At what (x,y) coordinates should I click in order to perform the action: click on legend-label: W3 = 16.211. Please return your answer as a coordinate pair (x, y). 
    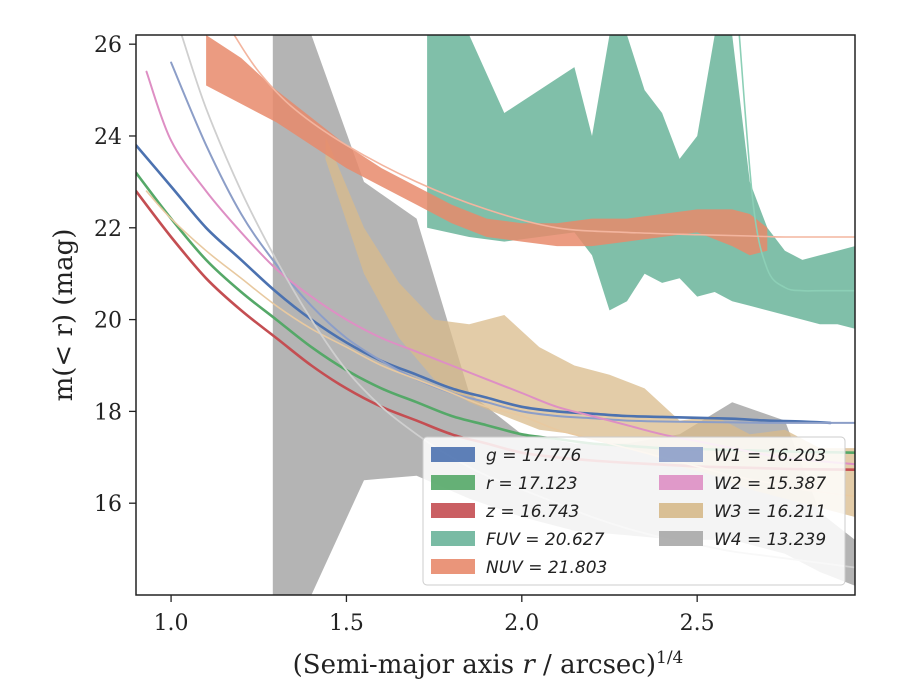
    Looking at the image, I should click on (770, 512).